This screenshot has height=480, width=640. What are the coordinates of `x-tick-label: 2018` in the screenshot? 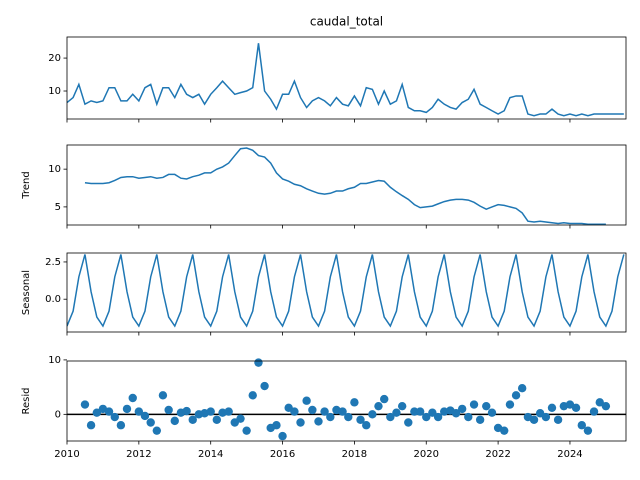 It's located at (354, 454).